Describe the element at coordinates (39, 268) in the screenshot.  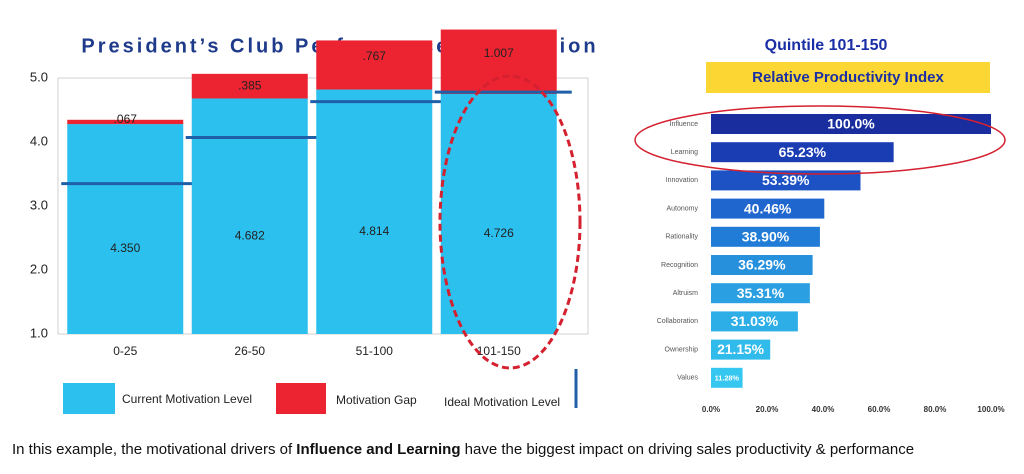
I see `y-tick-label: 2.0` at that location.